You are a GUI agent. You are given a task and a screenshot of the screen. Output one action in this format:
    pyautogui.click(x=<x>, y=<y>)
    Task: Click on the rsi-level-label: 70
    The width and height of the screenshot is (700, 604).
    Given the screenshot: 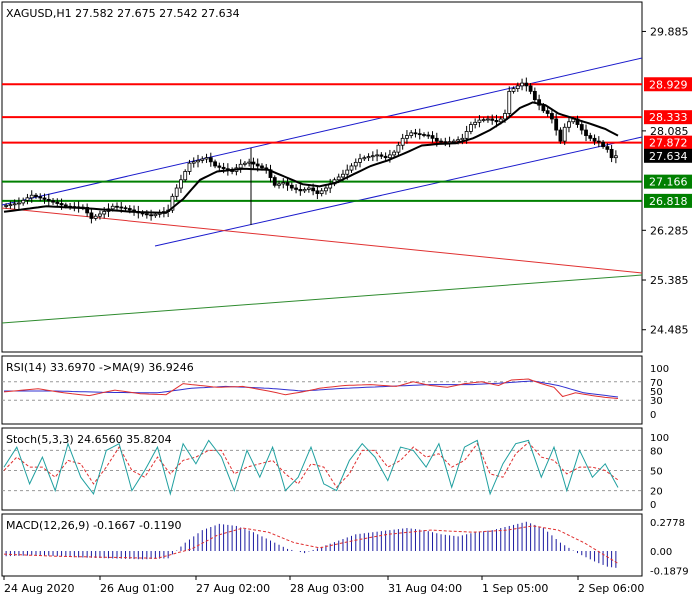 What is the action you would take?
    pyautogui.click(x=656, y=383)
    